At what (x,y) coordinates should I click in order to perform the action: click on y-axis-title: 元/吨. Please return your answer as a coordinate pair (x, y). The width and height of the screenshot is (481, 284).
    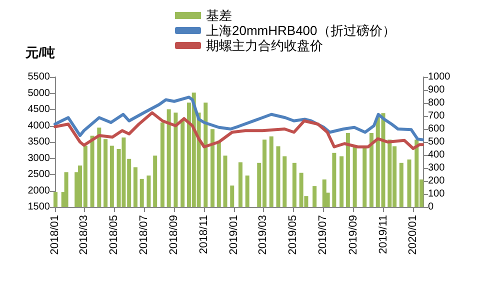
    Looking at the image, I should click on (39, 52).